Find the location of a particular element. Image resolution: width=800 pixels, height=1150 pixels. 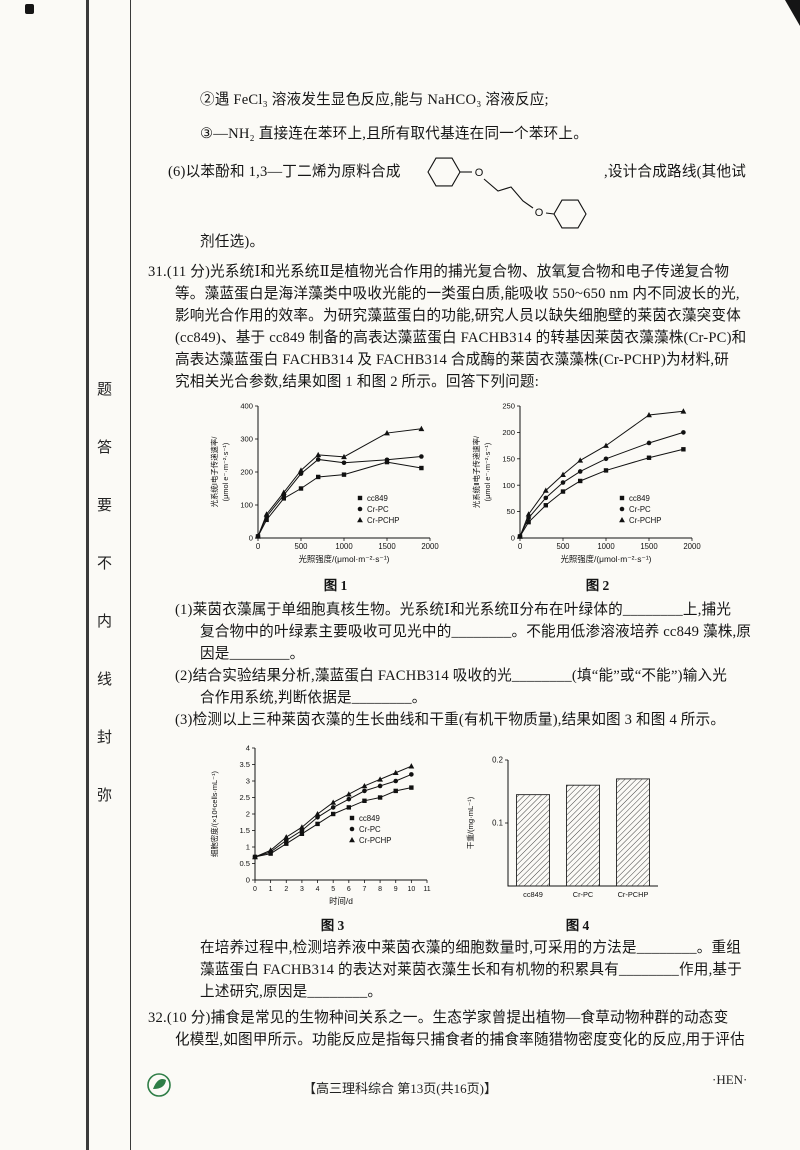

q31-tail-line: 上述研究,原因是________。 is located at coordinates (291, 992).